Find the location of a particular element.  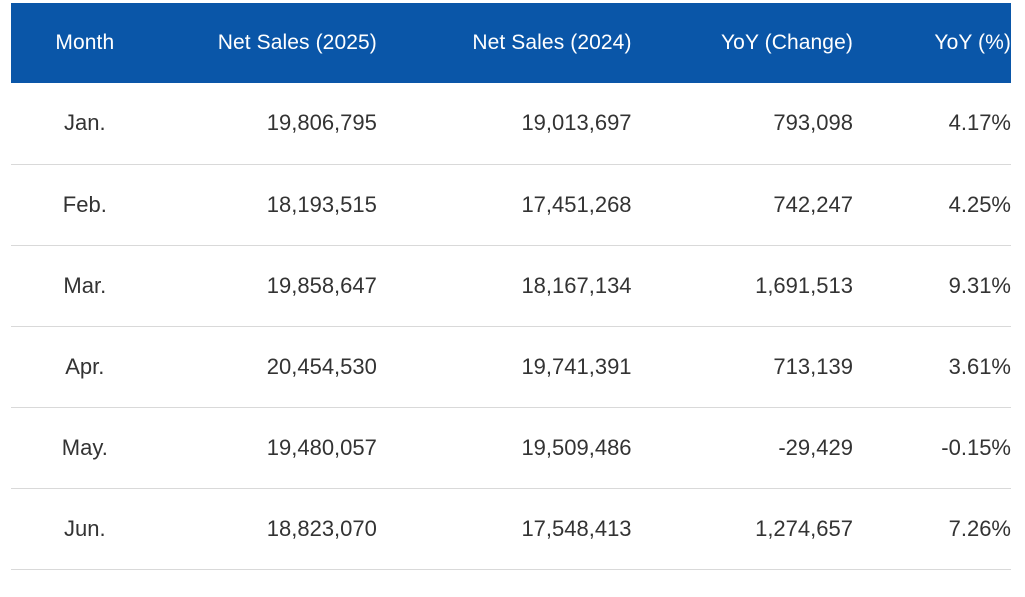

cell-yoy-percent: -0.15% is located at coordinates (976, 447).